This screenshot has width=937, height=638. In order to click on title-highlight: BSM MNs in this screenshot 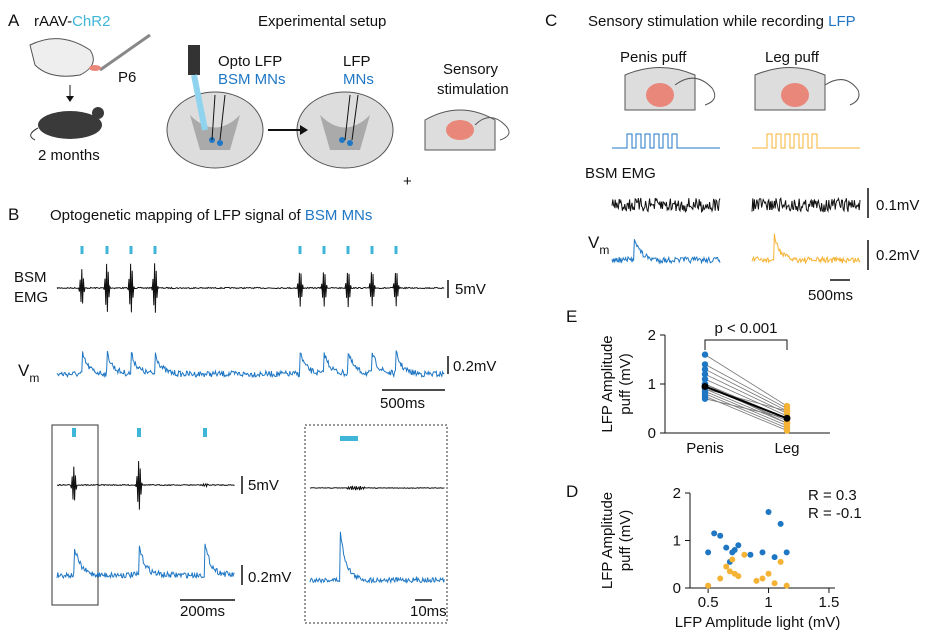, I will do `click(339, 215)`.